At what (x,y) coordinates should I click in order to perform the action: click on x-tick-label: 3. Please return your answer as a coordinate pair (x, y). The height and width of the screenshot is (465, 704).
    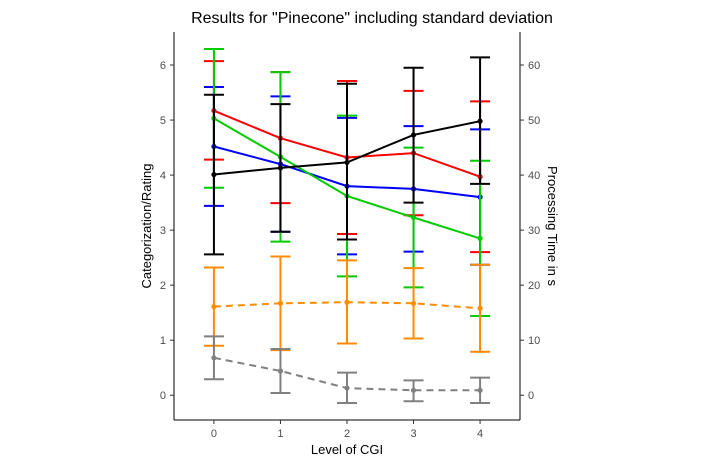
    Looking at the image, I should click on (413, 434).